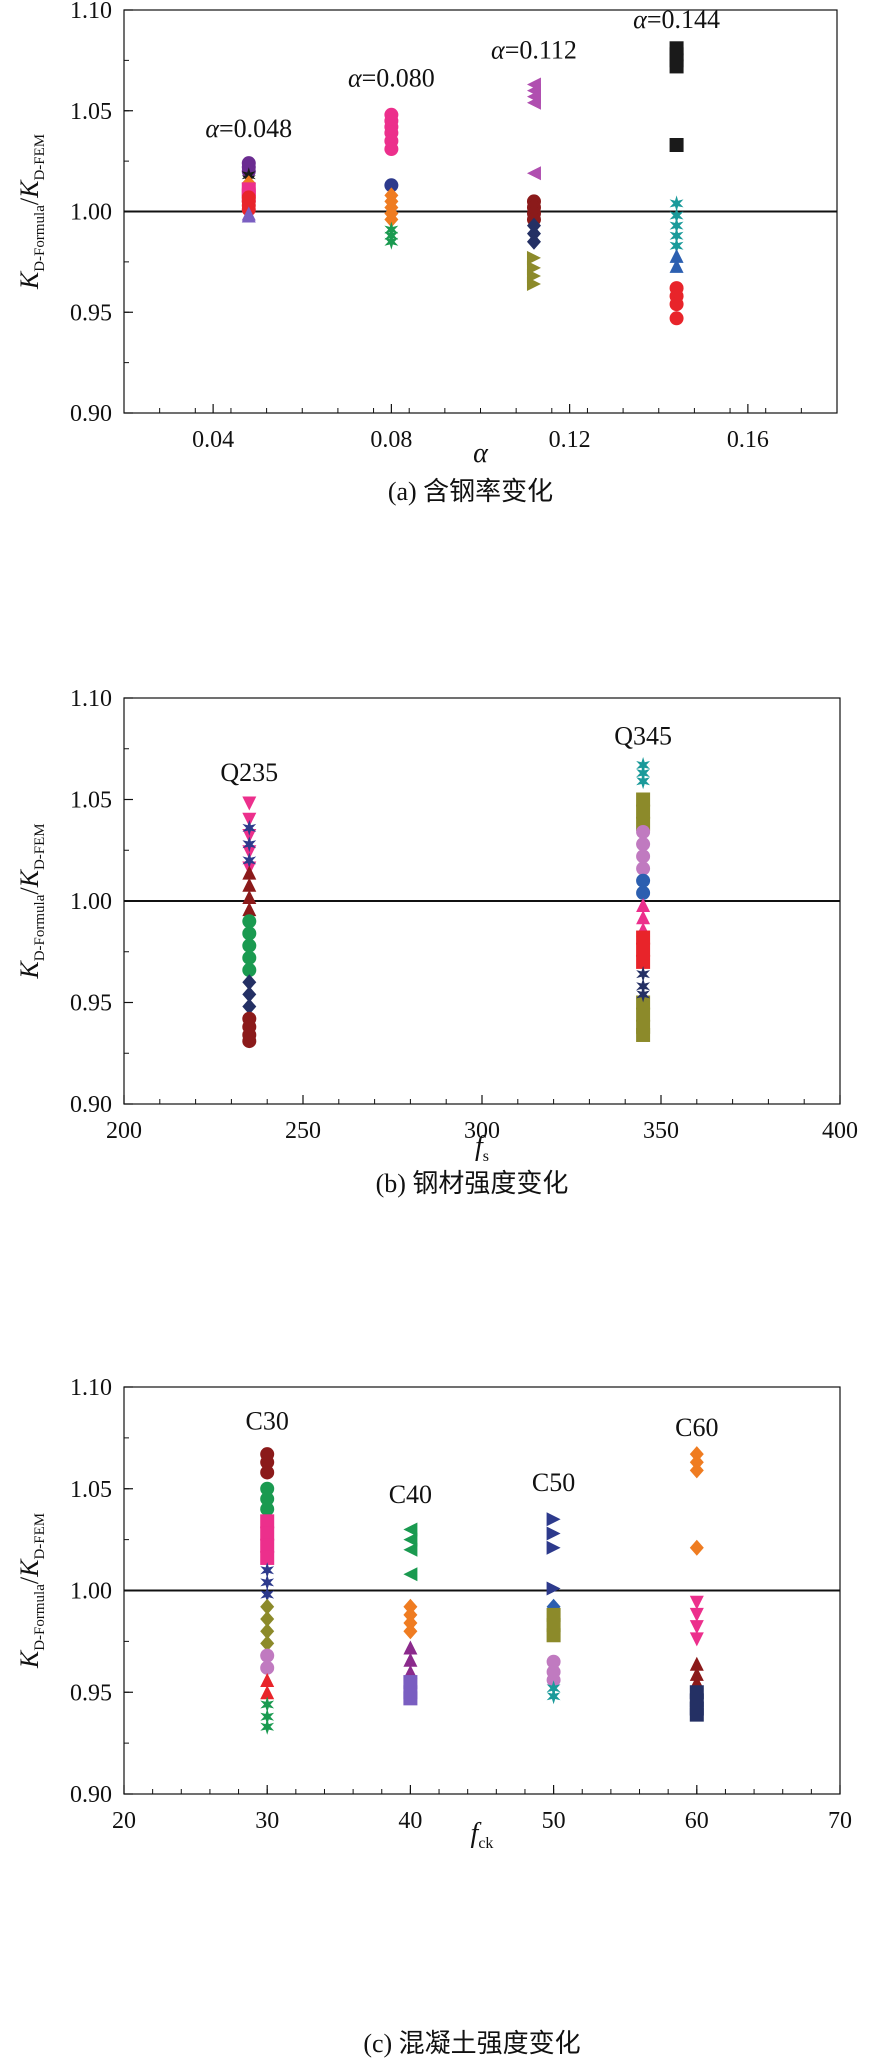 Image resolution: width=870 pixels, height=2067 pixels. Describe the element at coordinates (410, 1821) in the screenshot. I see `chart-2-x-tick-label: 40` at that location.